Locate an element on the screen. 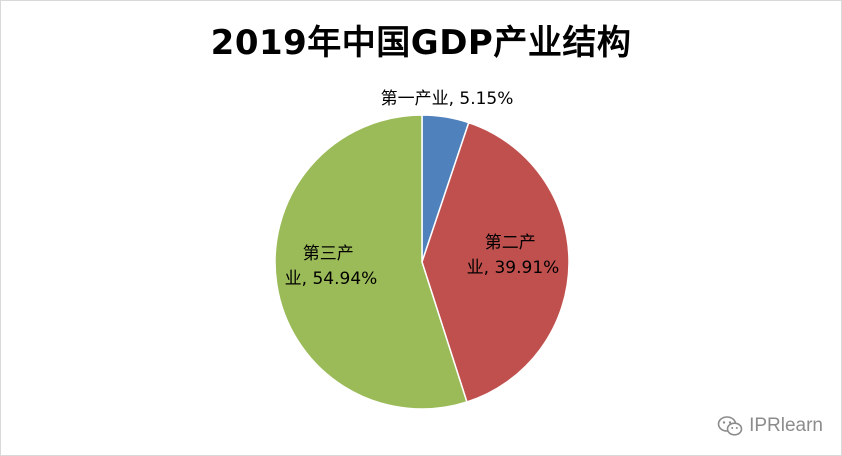 This screenshot has width=842, height=456. slice-label-second-industry-line2: 业, 39.91% is located at coordinates (513, 268).